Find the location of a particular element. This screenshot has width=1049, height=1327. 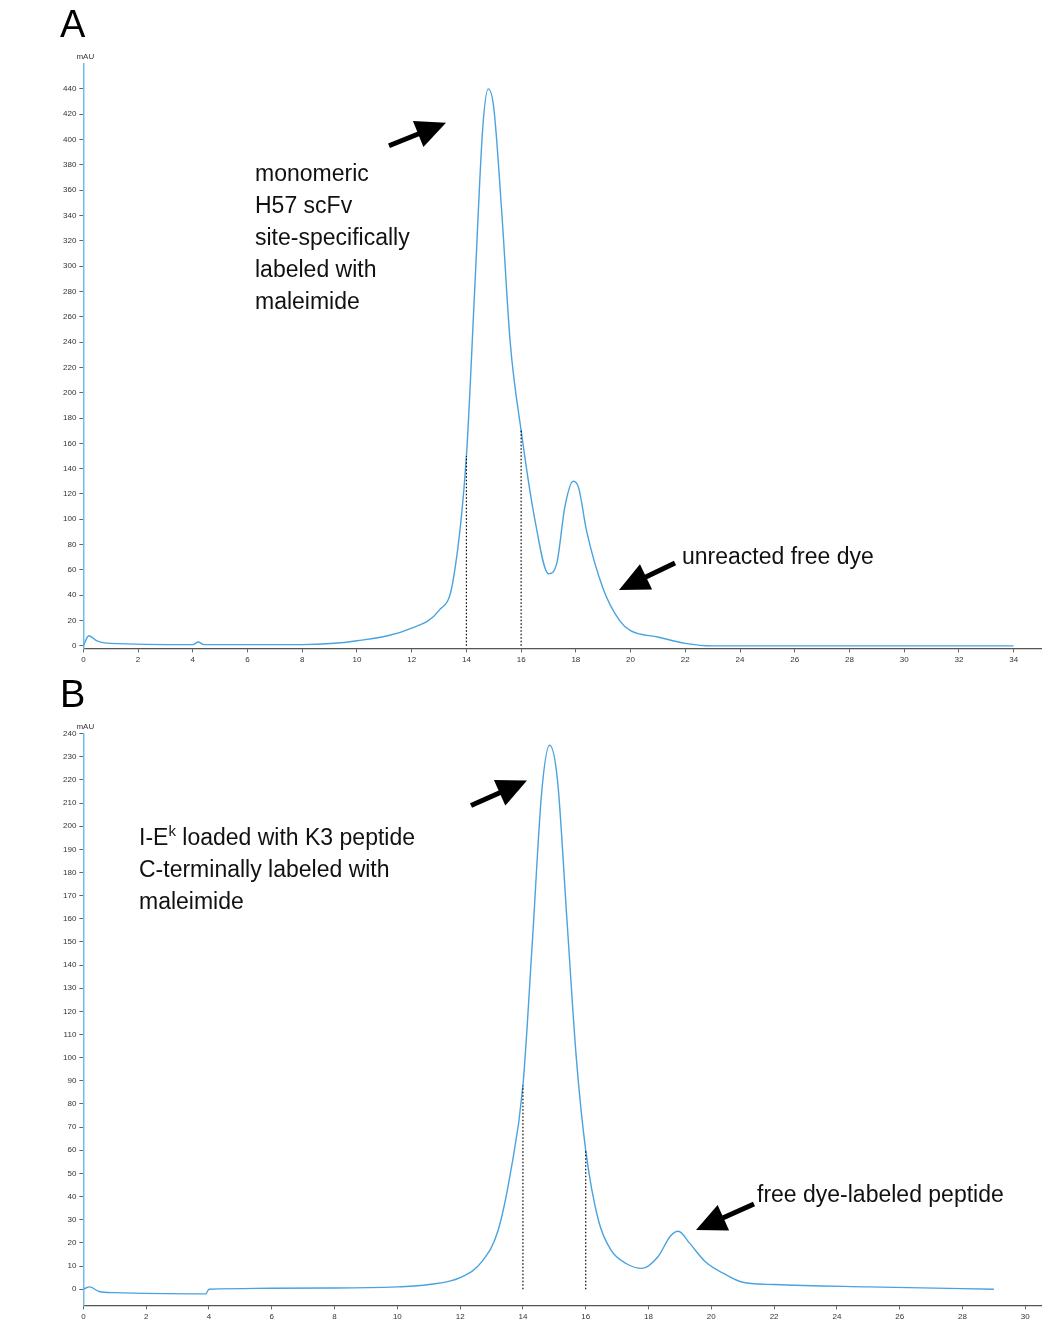

annotation: monomeric H57 scFv site-specifically labeled with maleimide is located at coordinates (332, 237).